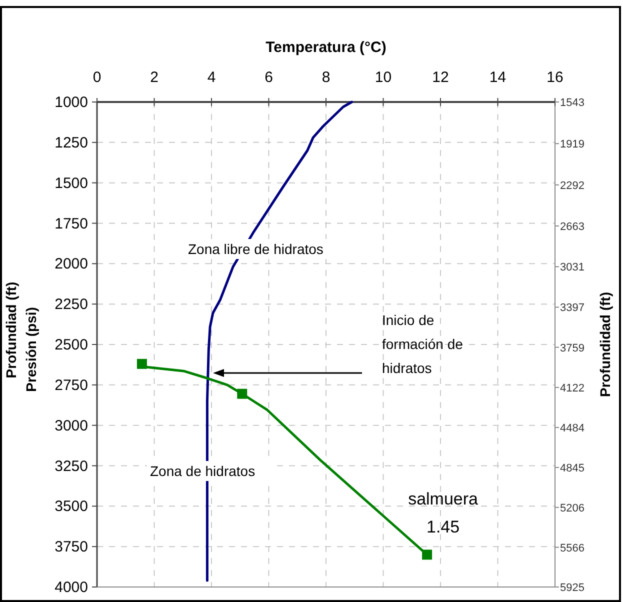 The width and height of the screenshot is (623, 602). What do you see at coordinates (572, 588) in the screenshot?
I see `y2-tick-label: 5925` at bounding box center [572, 588].